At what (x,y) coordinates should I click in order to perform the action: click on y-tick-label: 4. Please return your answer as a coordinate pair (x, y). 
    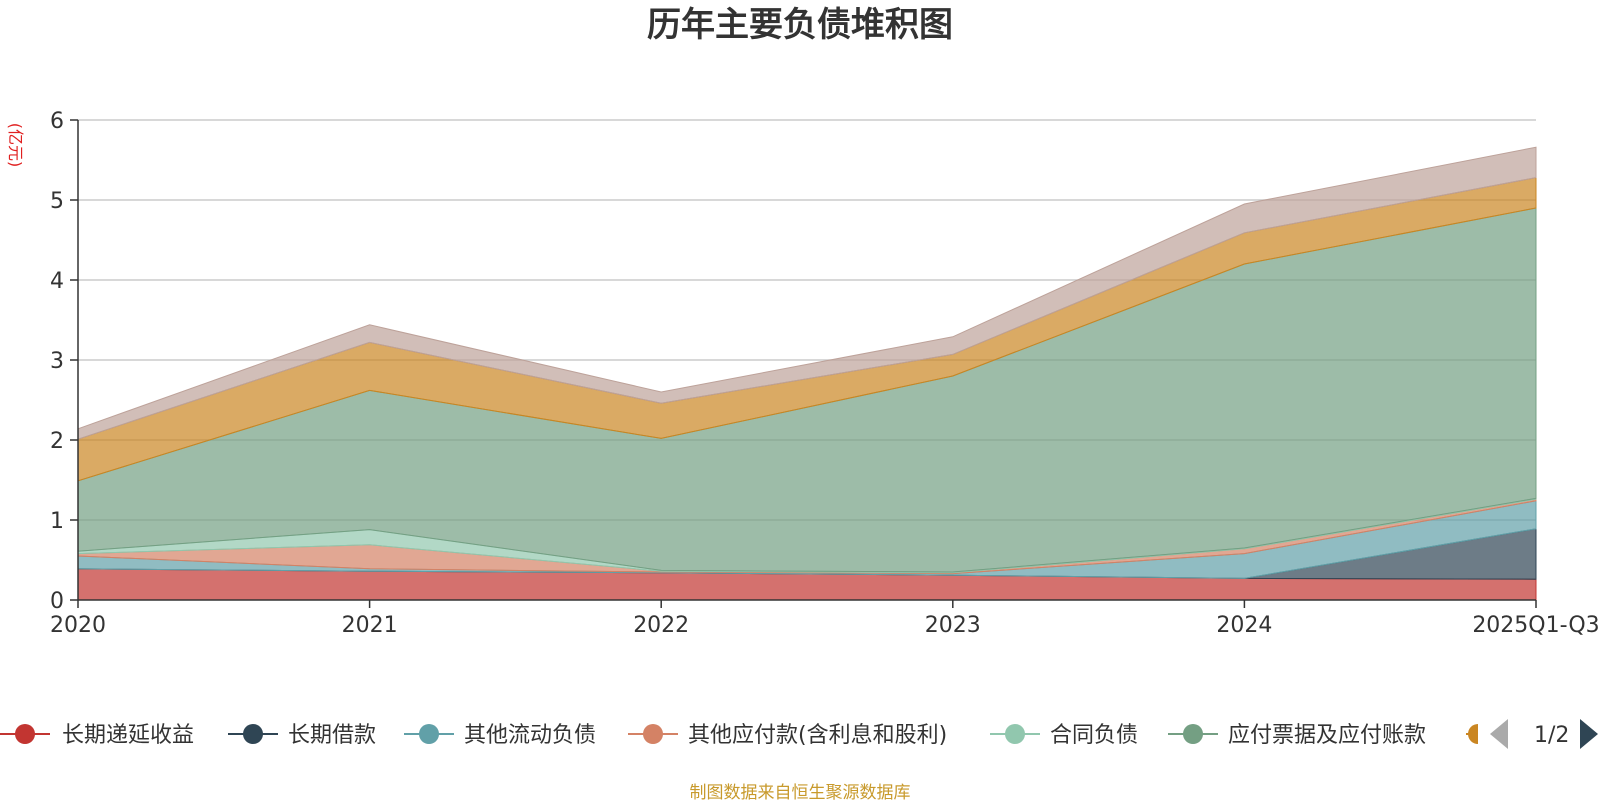
    Looking at the image, I should click on (57, 281).